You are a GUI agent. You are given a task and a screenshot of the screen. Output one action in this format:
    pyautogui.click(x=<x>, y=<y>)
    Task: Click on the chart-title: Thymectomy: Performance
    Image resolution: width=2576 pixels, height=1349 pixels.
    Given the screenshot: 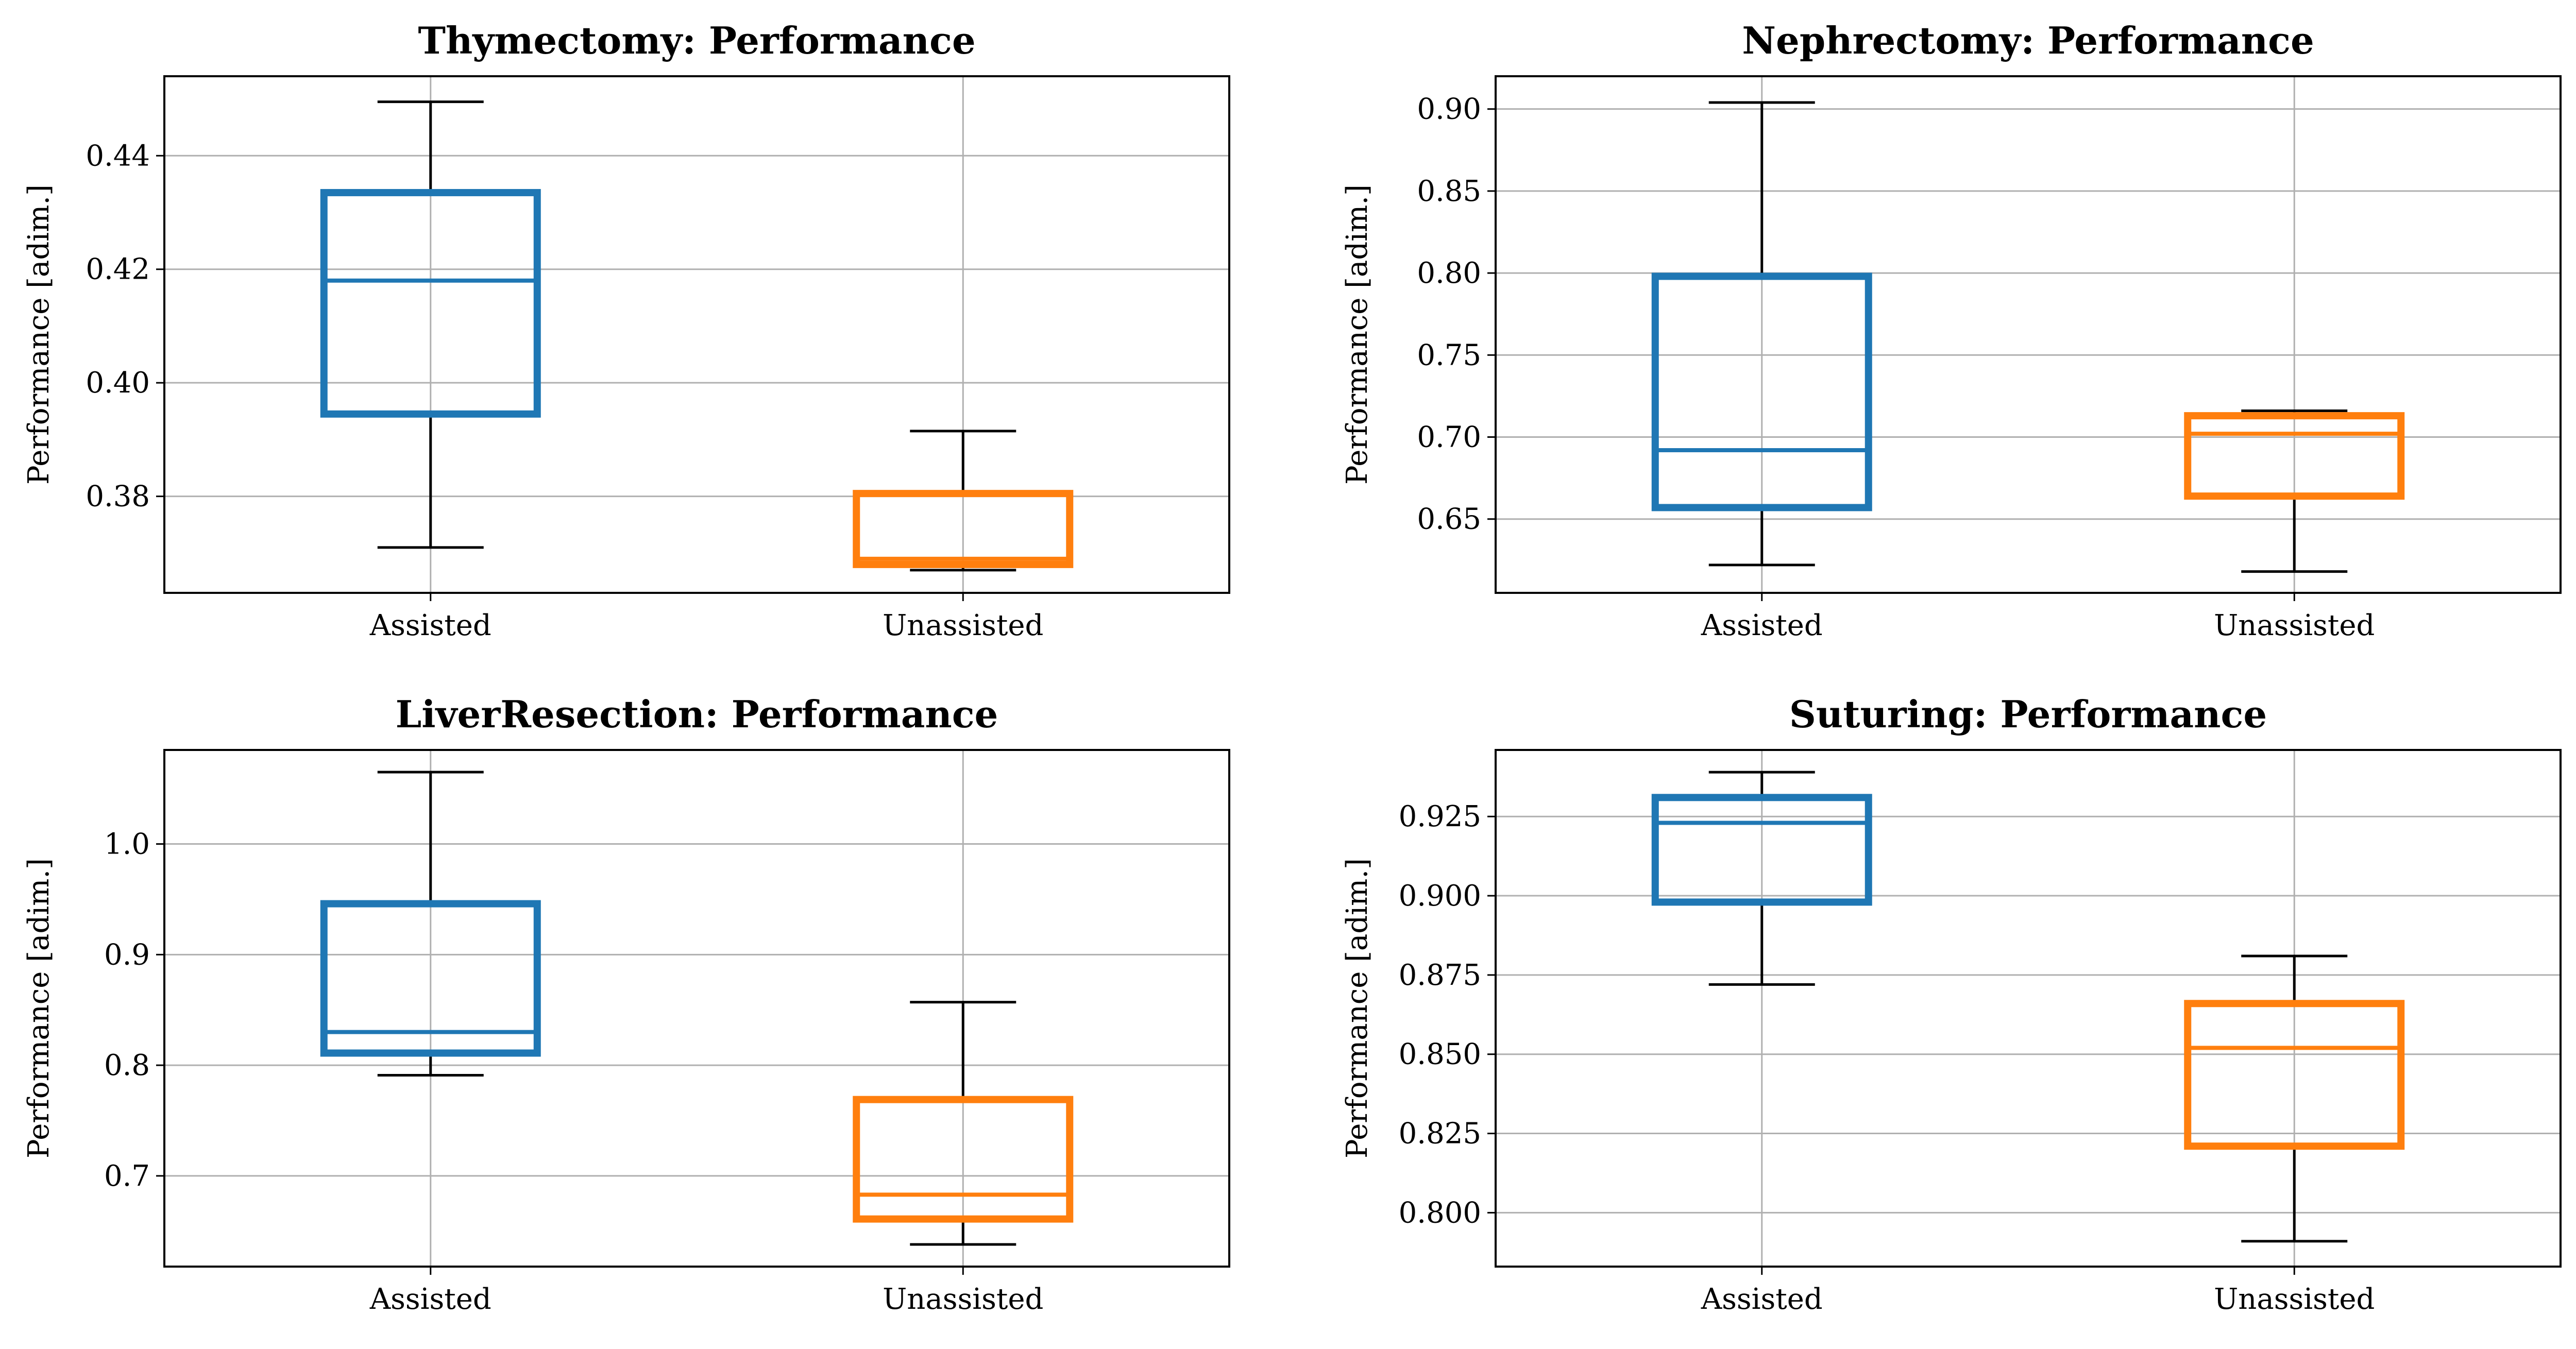 What is the action you would take?
    pyautogui.click(x=696, y=40)
    